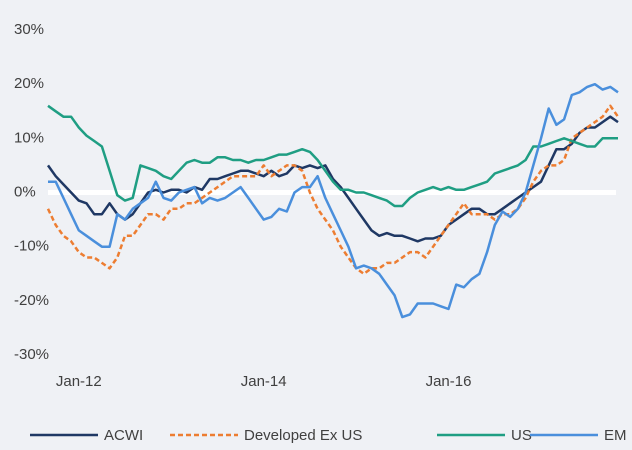 The width and height of the screenshot is (632, 450). I want to click on x-tick-label: Jan-16, so click(449, 381).